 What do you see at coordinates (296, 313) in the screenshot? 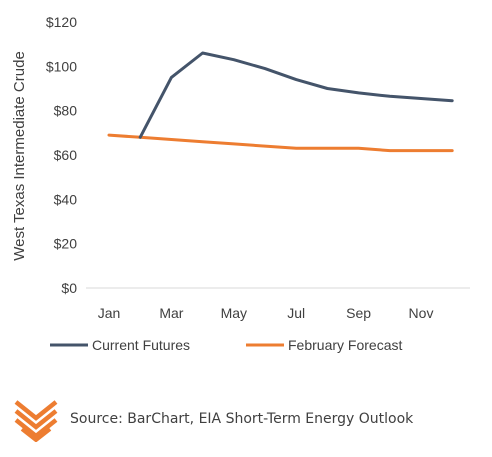
I see `x-tick-label: Jul` at bounding box center [296, 313].